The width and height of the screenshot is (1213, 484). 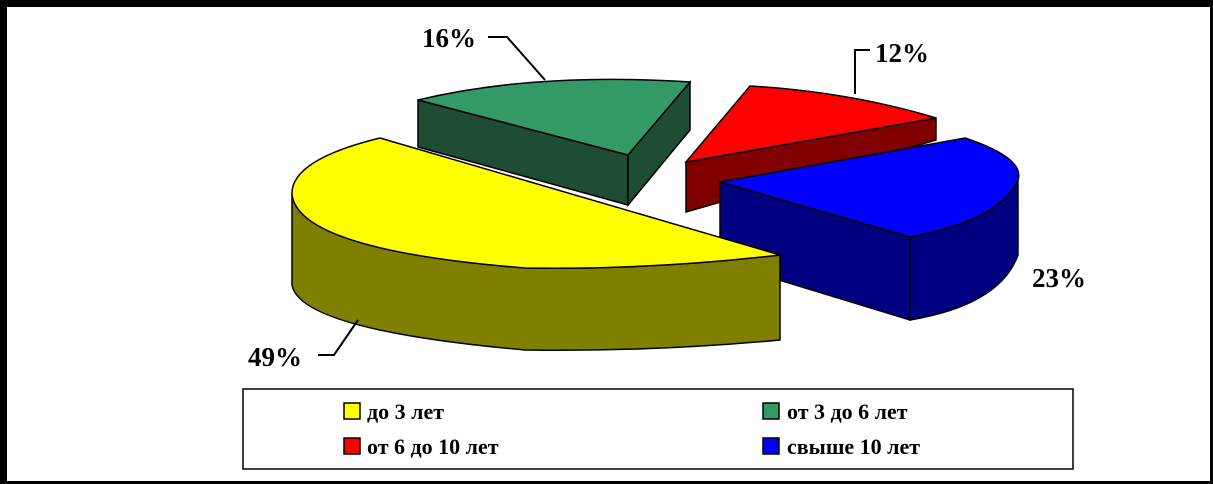 What do you see at coordinates (449, 38) in the screenshot?
I see `data-label-1: 16%` at bounding box center [449, 38].